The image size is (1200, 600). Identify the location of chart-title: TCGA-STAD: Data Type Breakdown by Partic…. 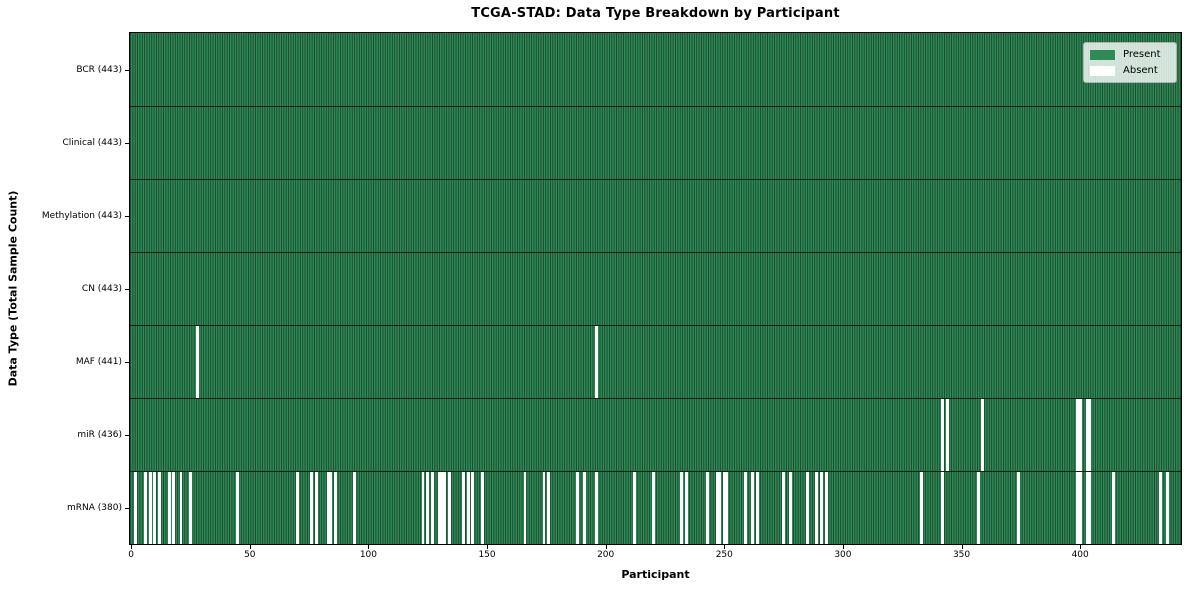
(655, 13).